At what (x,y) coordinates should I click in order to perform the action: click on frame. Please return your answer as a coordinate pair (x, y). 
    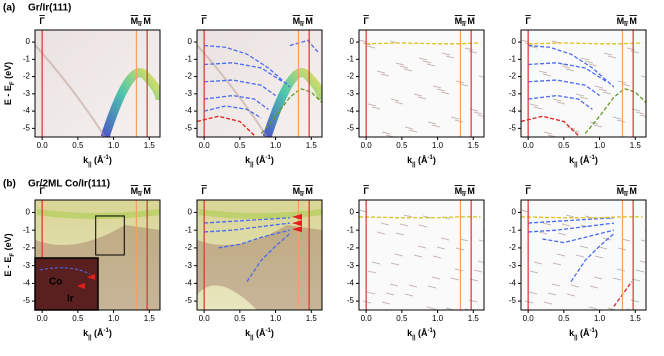
    Looking at the image, I should click on (259, 255).